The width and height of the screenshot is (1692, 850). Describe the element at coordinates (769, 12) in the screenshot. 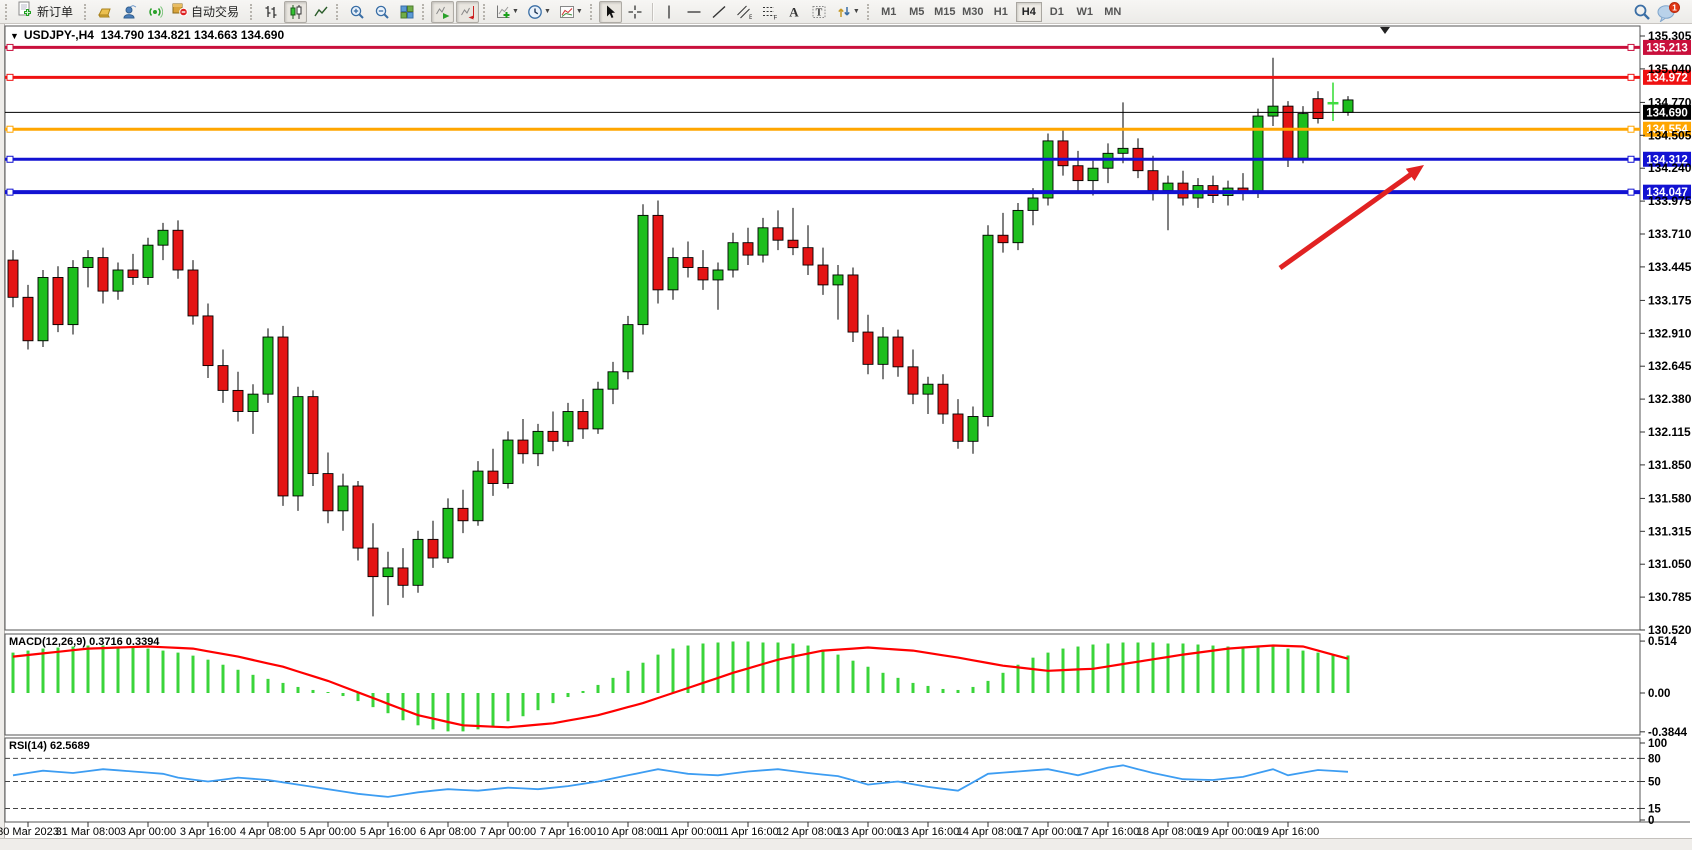

I see `fibonacci-button: F` at that location.